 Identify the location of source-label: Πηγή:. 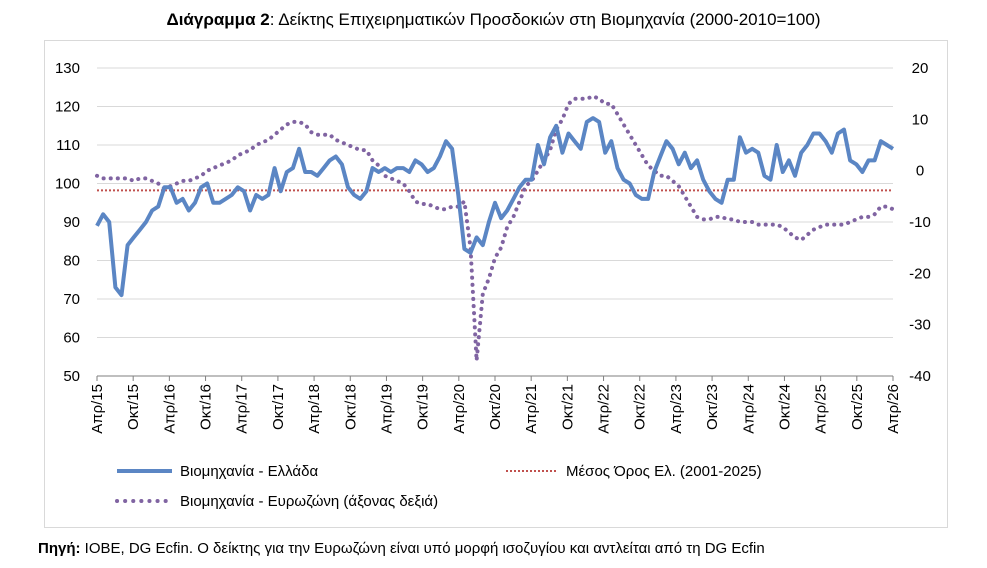
(59, 548).